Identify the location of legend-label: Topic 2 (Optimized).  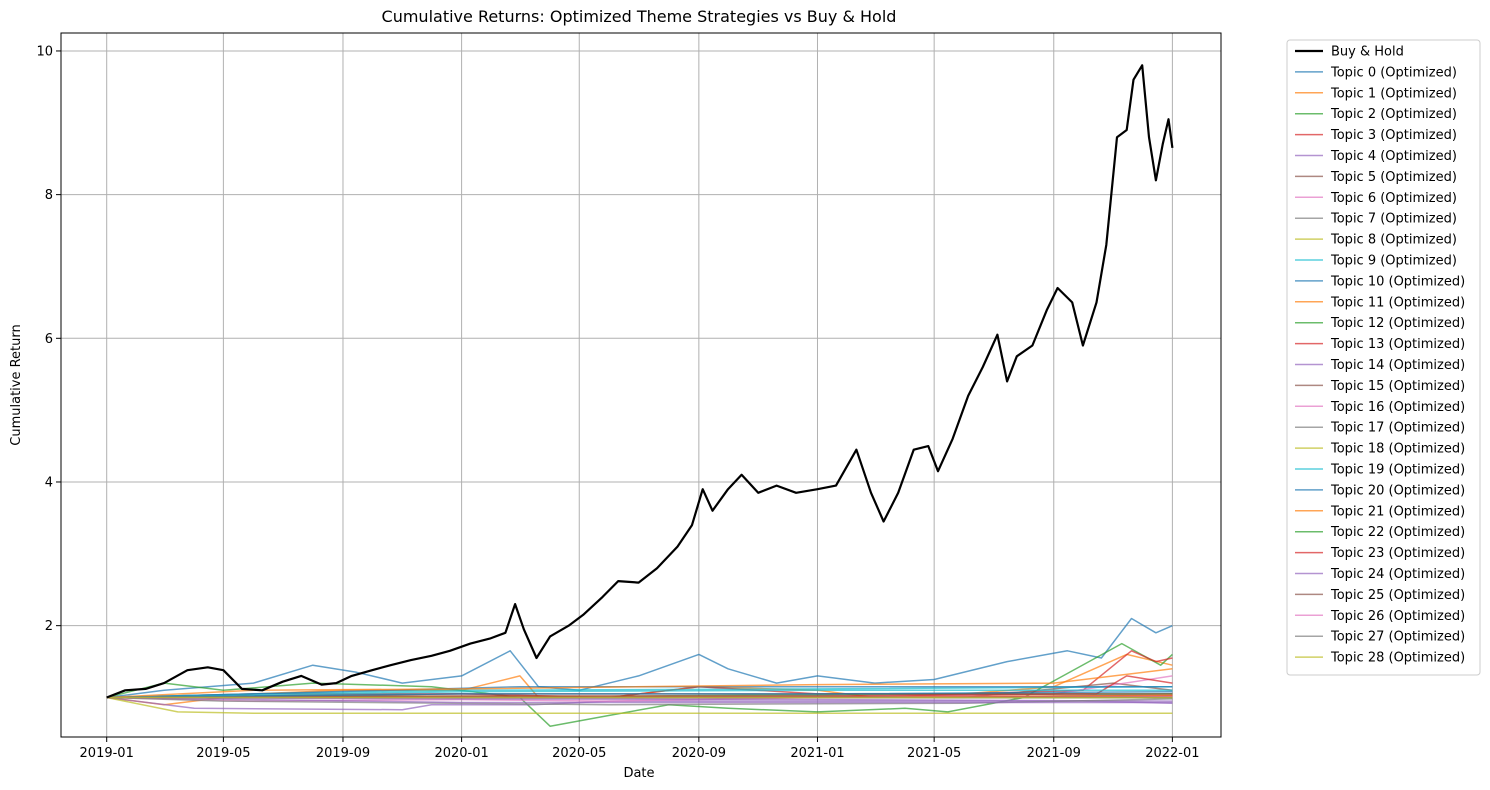
(1393, 114).